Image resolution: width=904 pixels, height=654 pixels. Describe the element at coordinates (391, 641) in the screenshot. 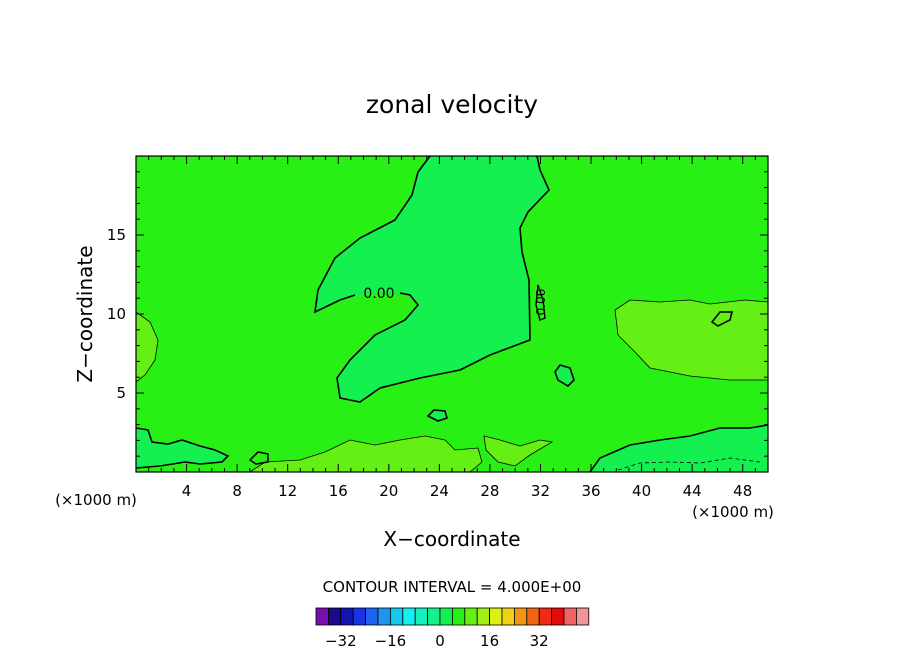

I see `colorbar-tick-label: −16` at that location.